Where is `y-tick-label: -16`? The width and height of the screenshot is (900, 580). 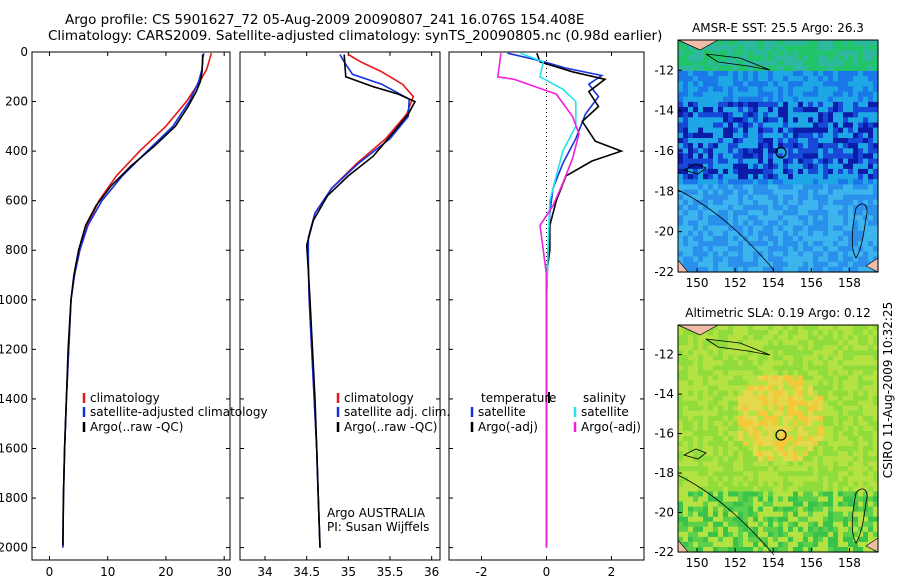 y-tick-label: -16 is located at coordinates (664, 434).